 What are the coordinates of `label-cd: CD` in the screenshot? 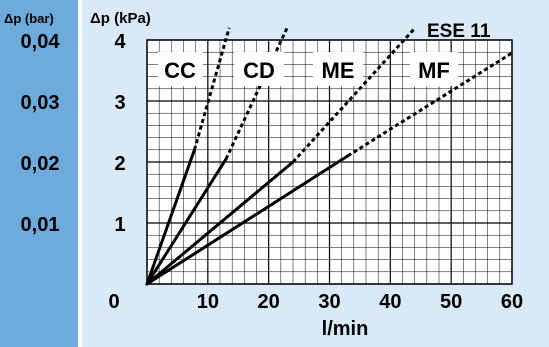 It's located at (259, 69).